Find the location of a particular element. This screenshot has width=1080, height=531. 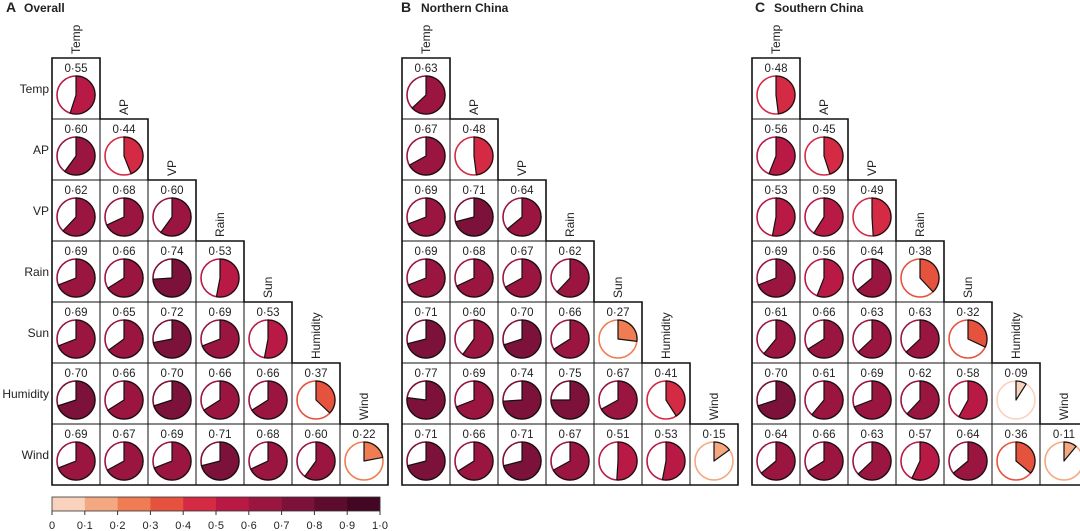

value-label: 0·11 is located at coordinates (1064, 435).